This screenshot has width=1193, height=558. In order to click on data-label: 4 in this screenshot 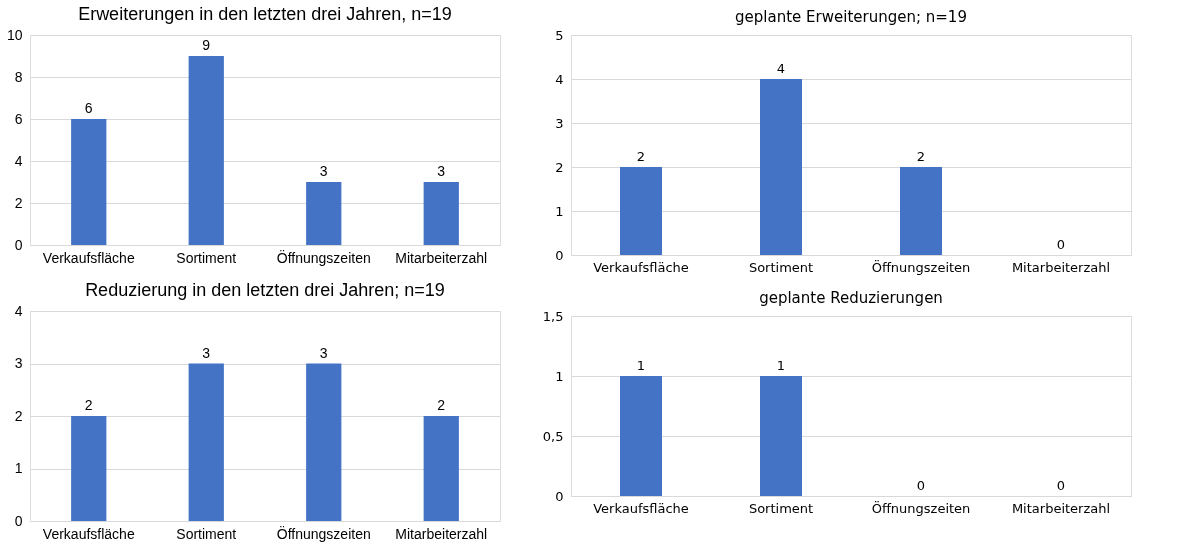, I will do `click(781, 68)`.